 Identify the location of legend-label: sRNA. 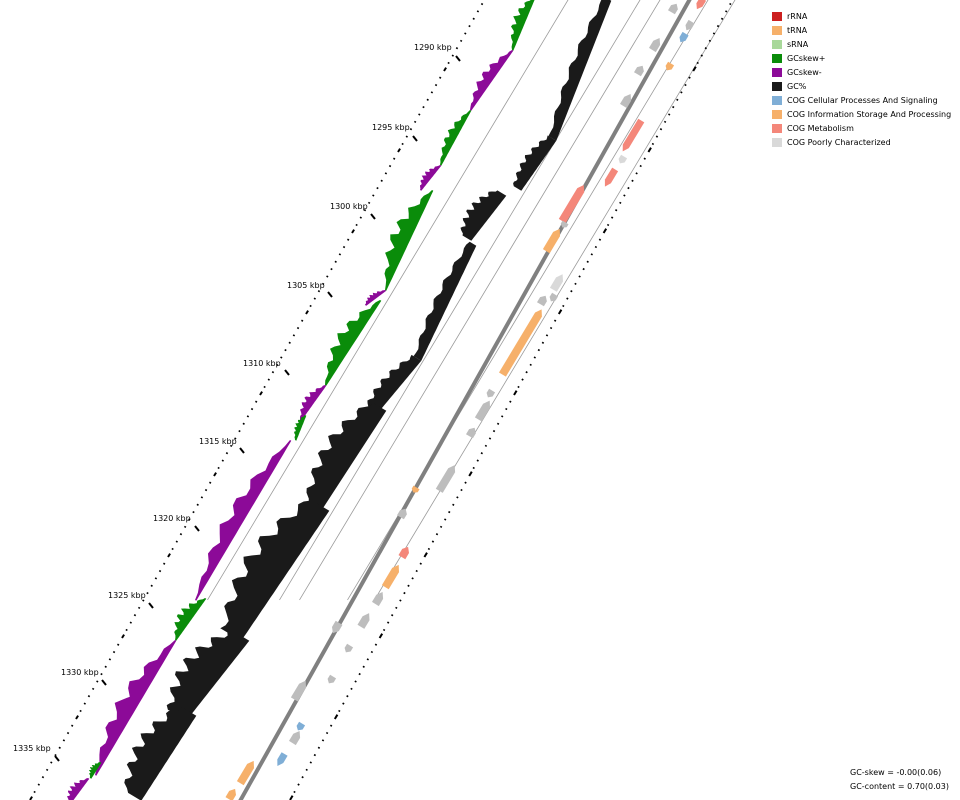
(798, 44).